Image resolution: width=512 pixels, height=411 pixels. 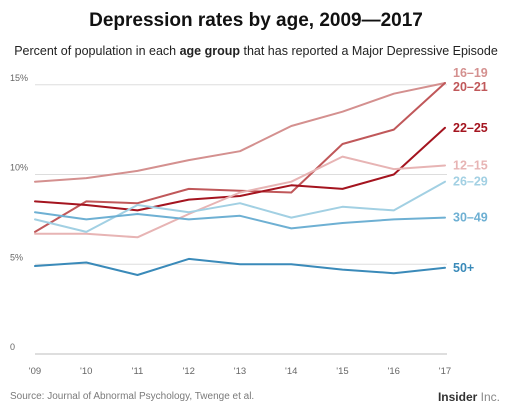 I want to click on series-label: 50+, so click(x=463, y=268).